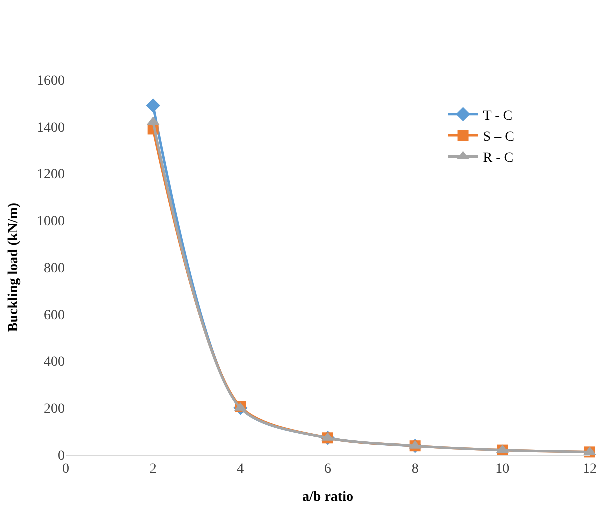 The image size is (610, 525). I want to click on x-tick-label: 2, so click(153, 469).